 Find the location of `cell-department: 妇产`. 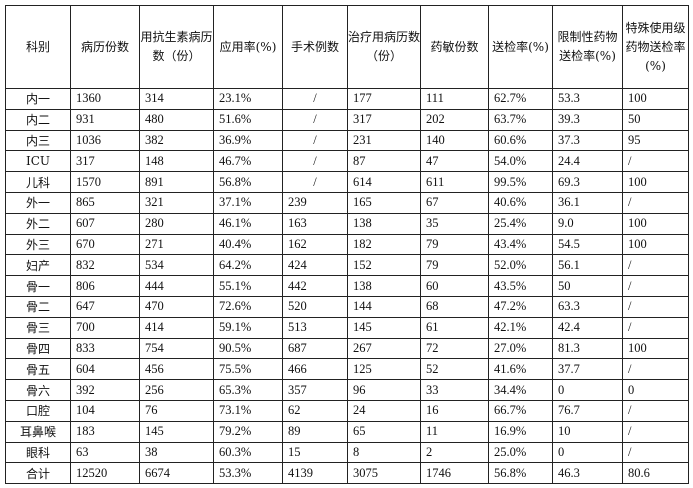

cell-department: 妇产 is located at coordinates (38, 265).